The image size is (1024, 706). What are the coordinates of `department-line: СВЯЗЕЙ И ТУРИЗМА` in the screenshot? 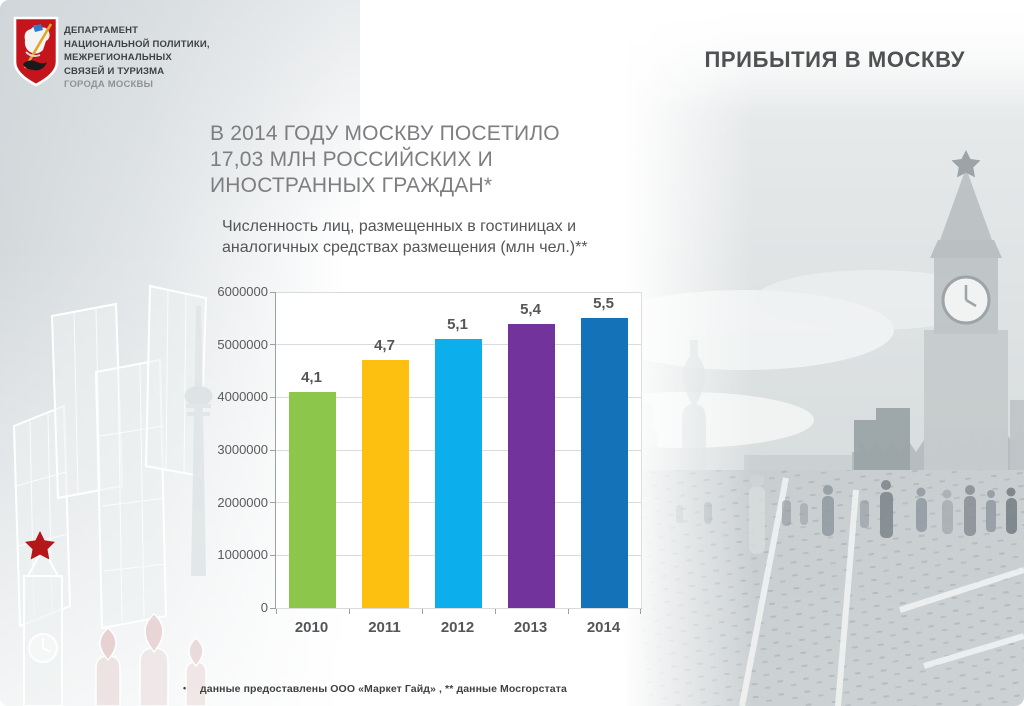 It's located at (114, 71).